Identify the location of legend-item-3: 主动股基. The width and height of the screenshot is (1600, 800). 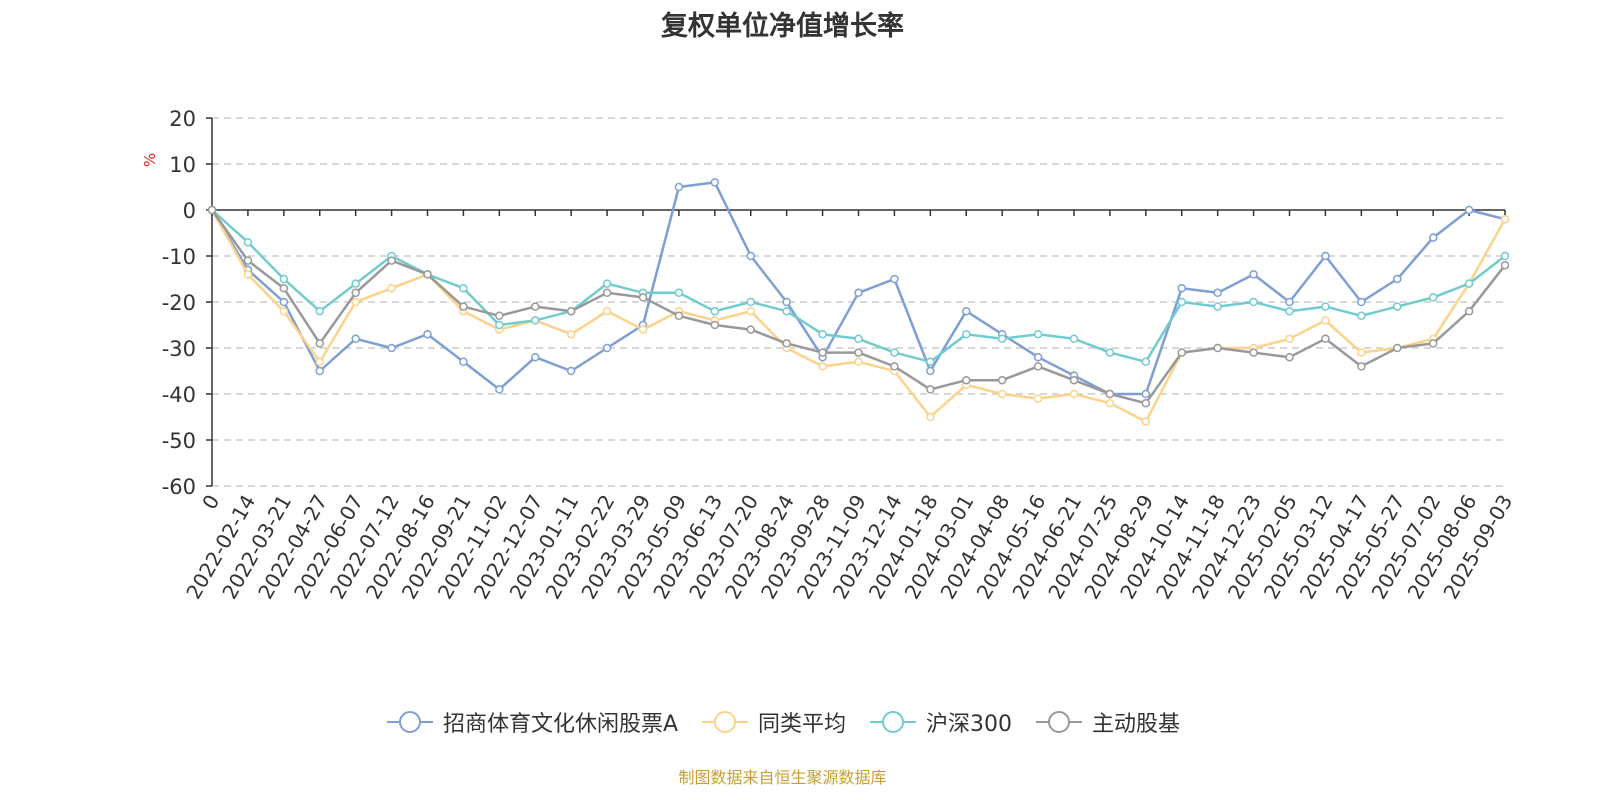
(1107, 722).